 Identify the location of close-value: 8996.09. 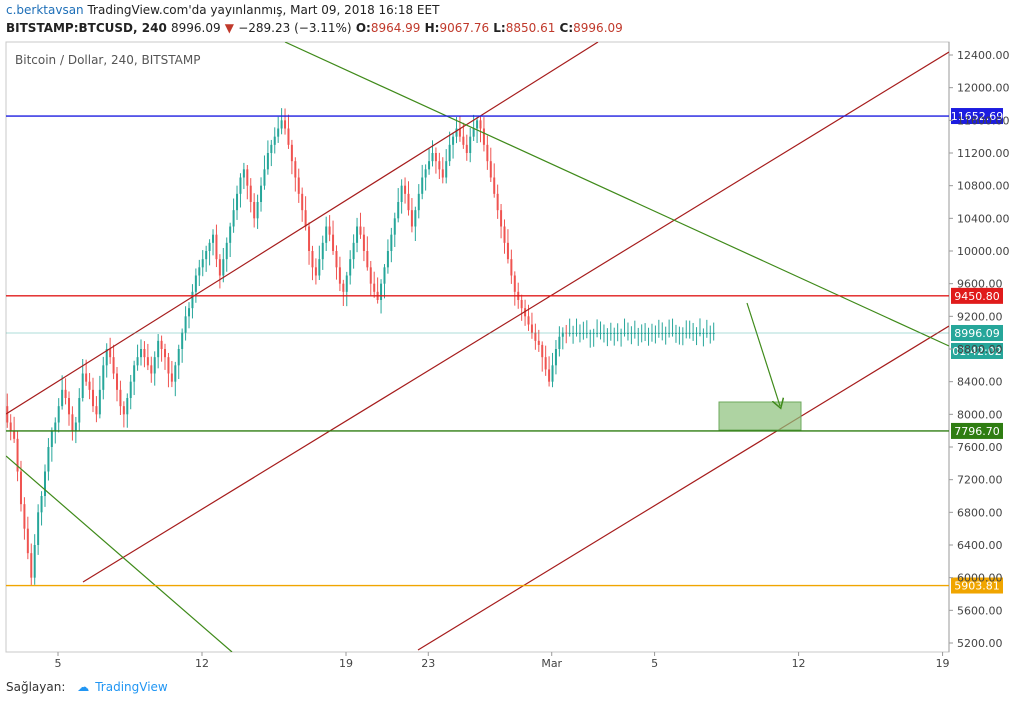
(598, 28).